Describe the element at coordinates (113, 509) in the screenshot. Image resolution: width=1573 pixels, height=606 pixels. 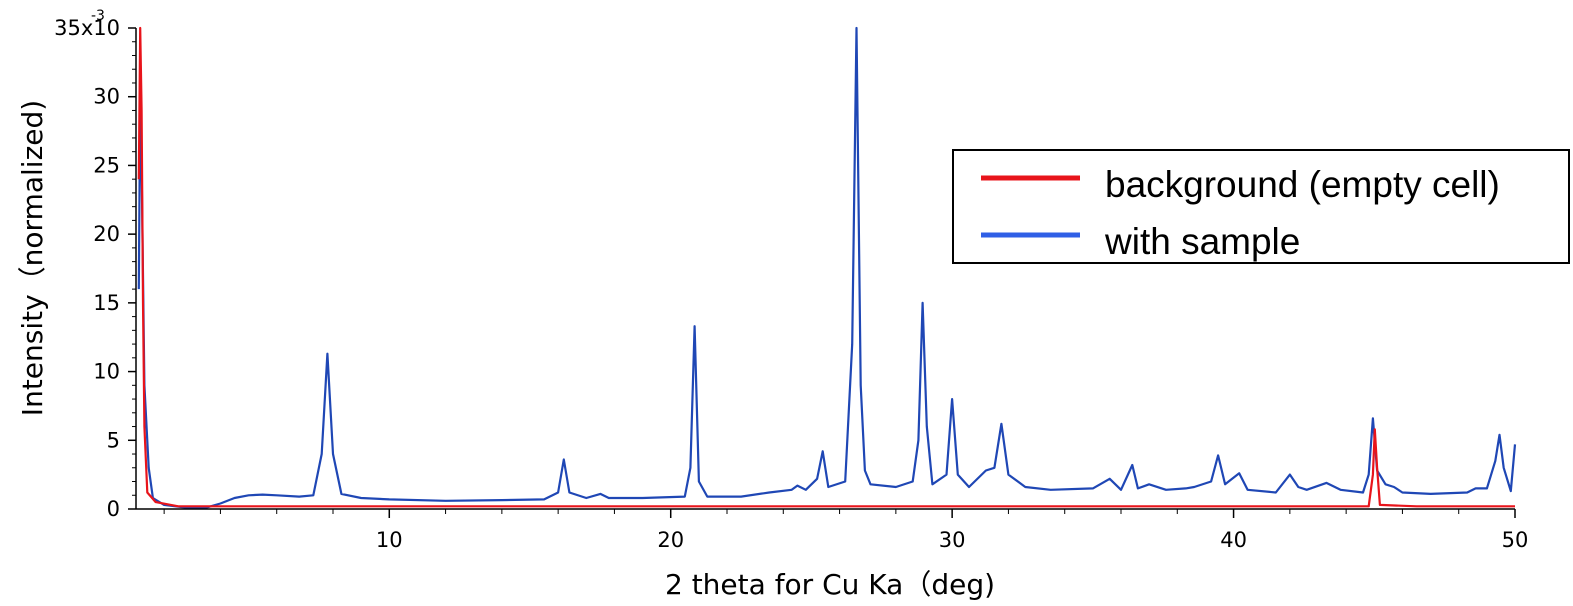
I see `y-tick-label: 0` at that location.